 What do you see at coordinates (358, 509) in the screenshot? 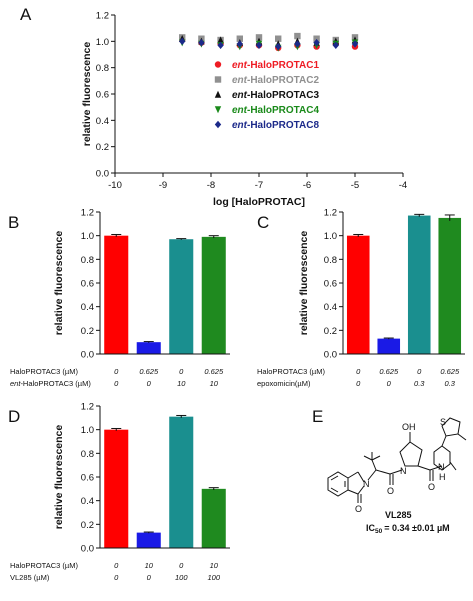
I see `lactam-oxygen-label: O` at bounding box center [358, 509].